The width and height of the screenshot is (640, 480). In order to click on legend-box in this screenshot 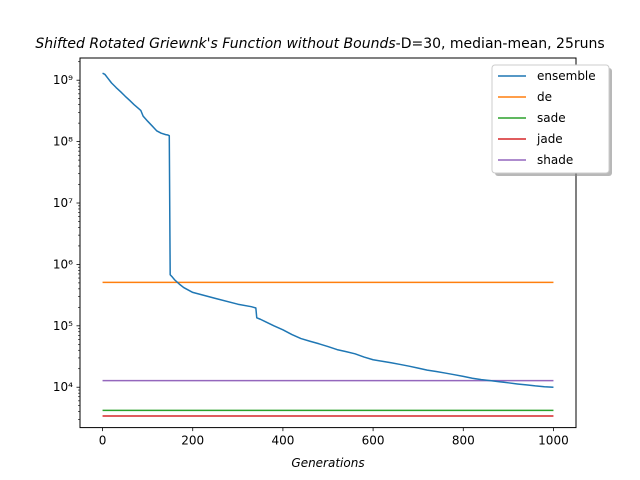, I will do `click(550, 119)`.